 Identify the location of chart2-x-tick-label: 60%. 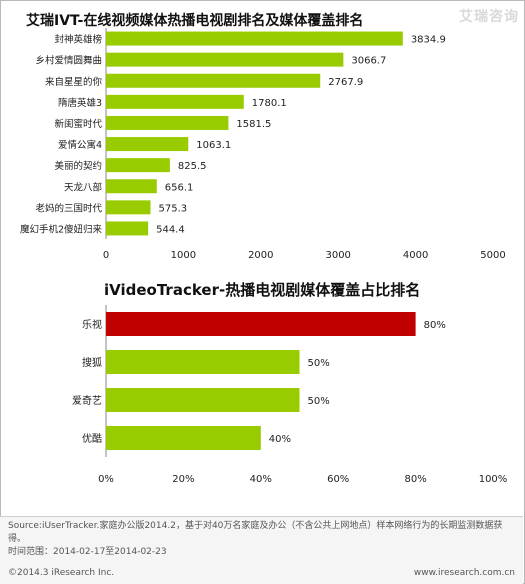
(338, 479).